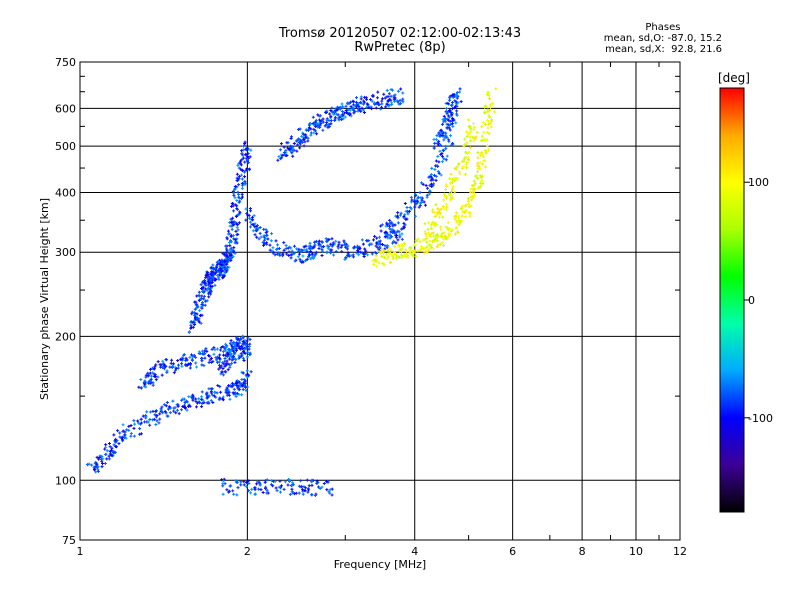 The width and height of the screenshot is (800, 600). What do you see at coordinates (582, 551) in the screenshot?
I see `x-tick-label: 8` at bounding box center [582, 551].